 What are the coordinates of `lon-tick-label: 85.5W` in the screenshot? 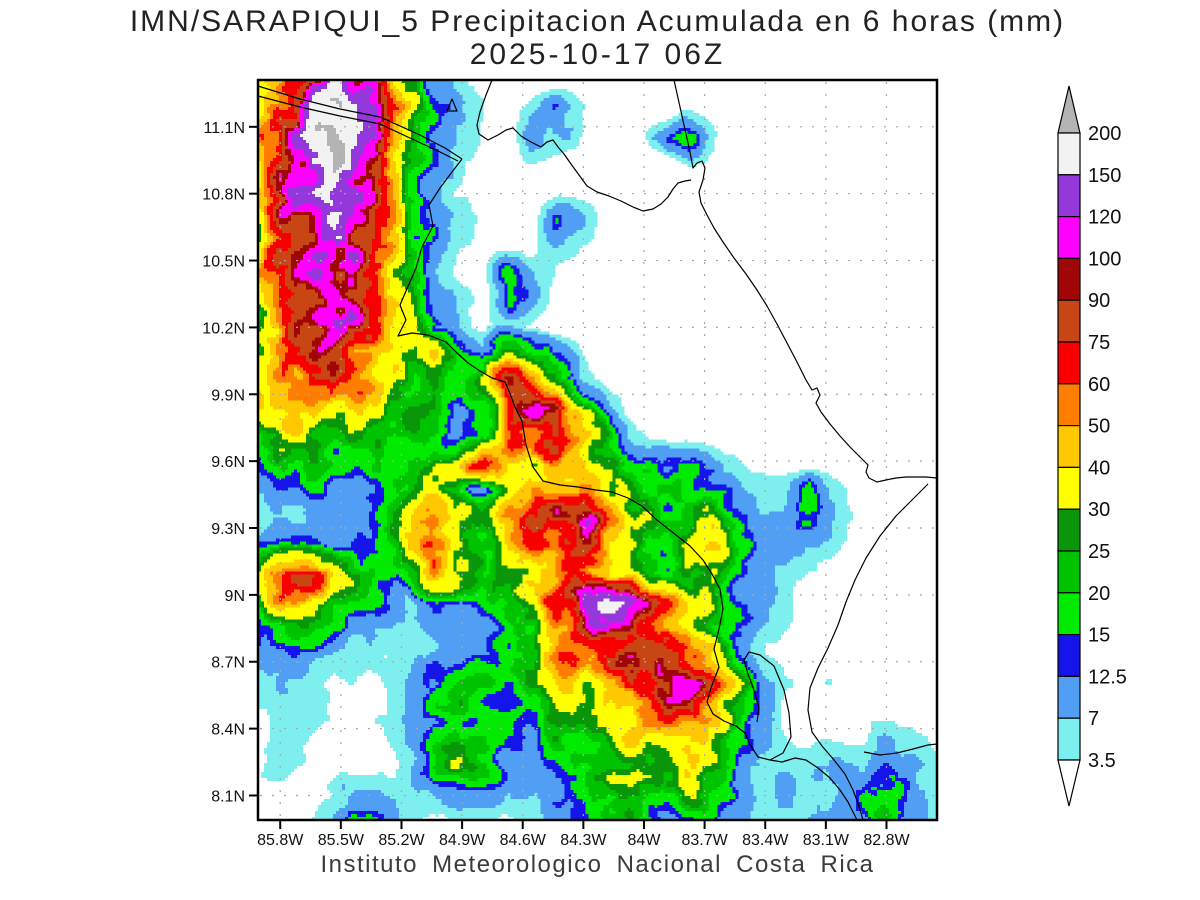 It's located at (341, 840).